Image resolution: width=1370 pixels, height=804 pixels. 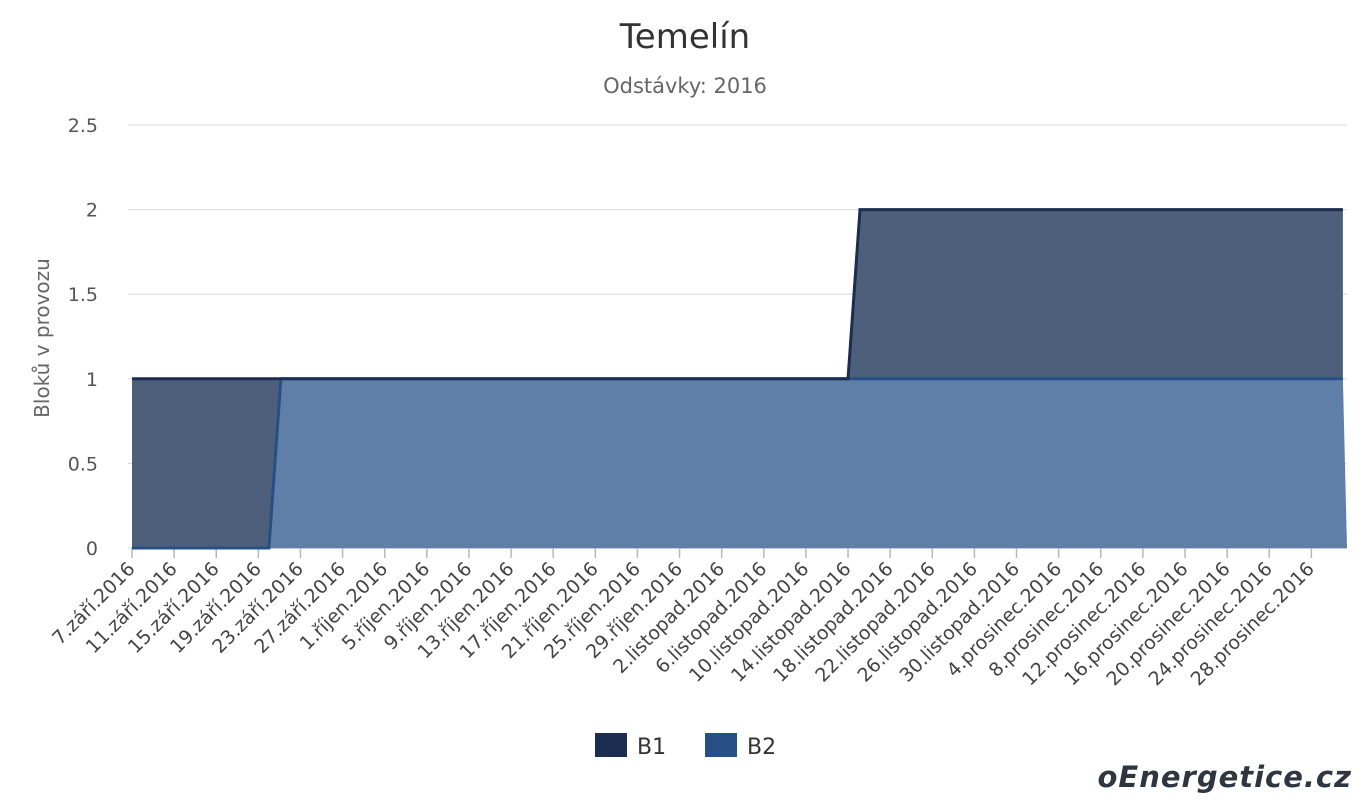 I want to click on chart-subtitle: Odstávky: 2016, so click(x=685, y=86).